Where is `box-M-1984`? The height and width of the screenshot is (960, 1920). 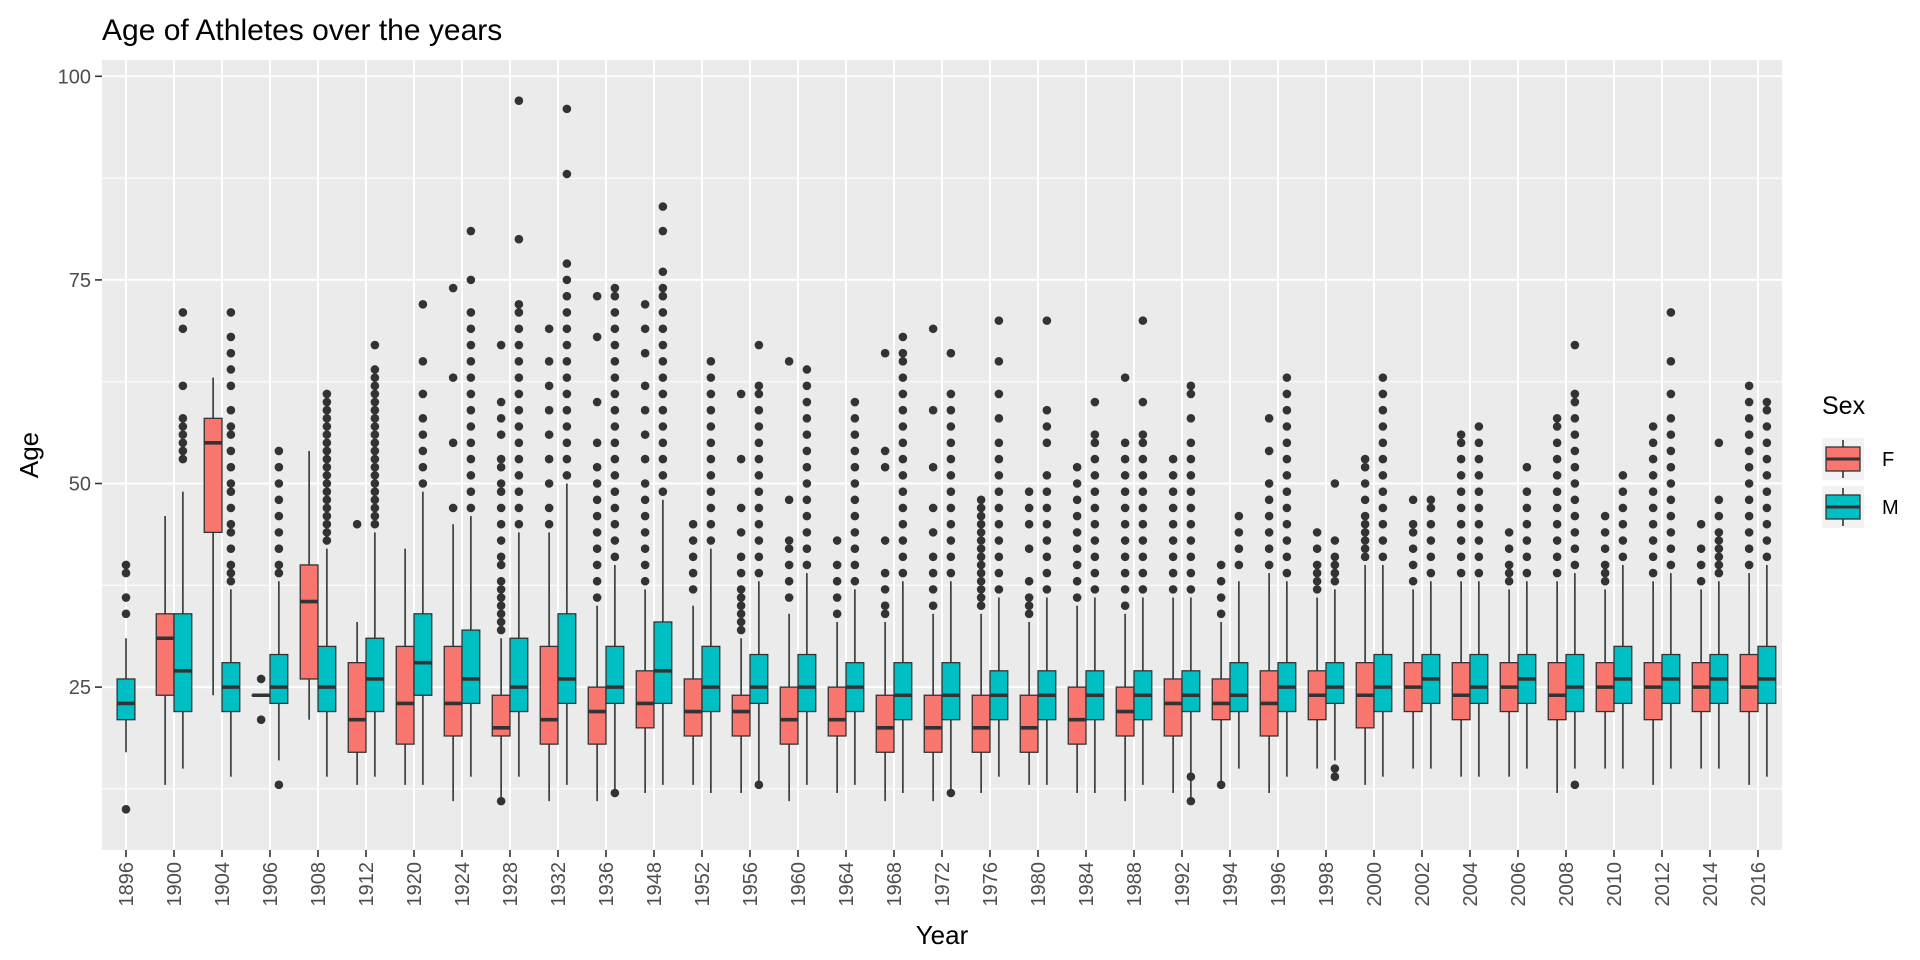
box-M-1984 is located at coordinates (1095, 595).